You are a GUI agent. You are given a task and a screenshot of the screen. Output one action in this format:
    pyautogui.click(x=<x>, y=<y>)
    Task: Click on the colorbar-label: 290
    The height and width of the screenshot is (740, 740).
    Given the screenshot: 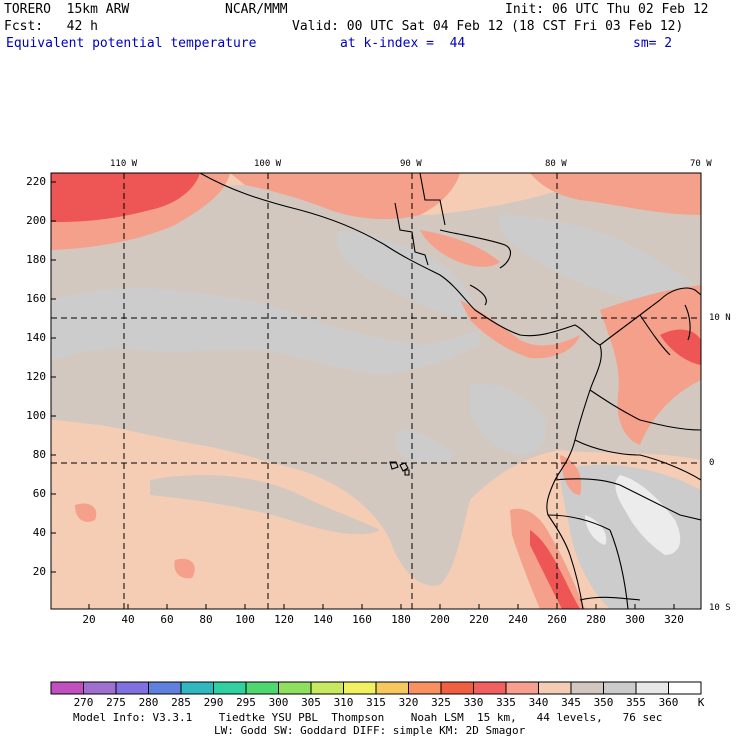 What is the action you would take?
    pyautogui.click(x=213, y=702)
    